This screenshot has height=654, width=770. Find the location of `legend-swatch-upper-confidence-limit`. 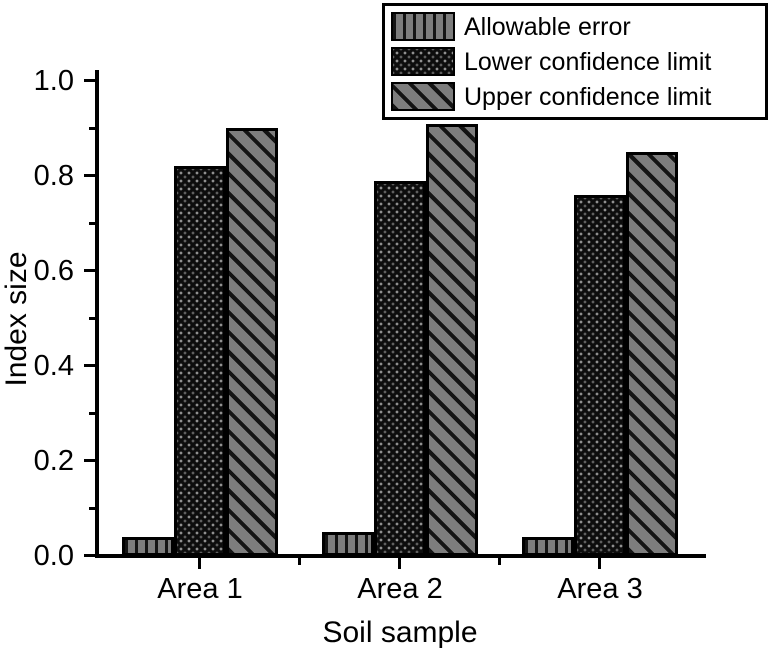

legend-swatch-upper-confidence-limit is located at coordinates (423, 96).